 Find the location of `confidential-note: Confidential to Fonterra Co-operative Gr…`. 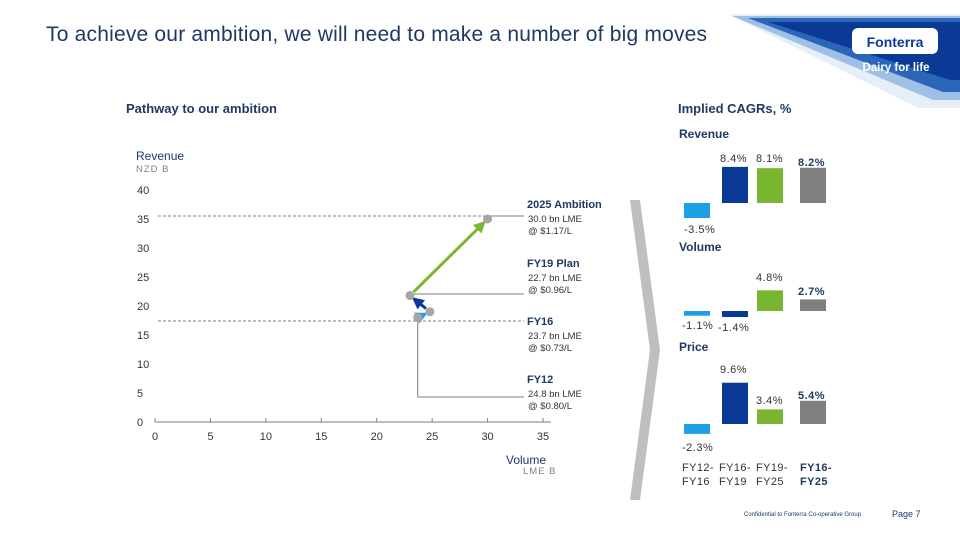

confidential-note: Confidential to Fonterra Co-operative Gr… is located at coordinates (803, 515).